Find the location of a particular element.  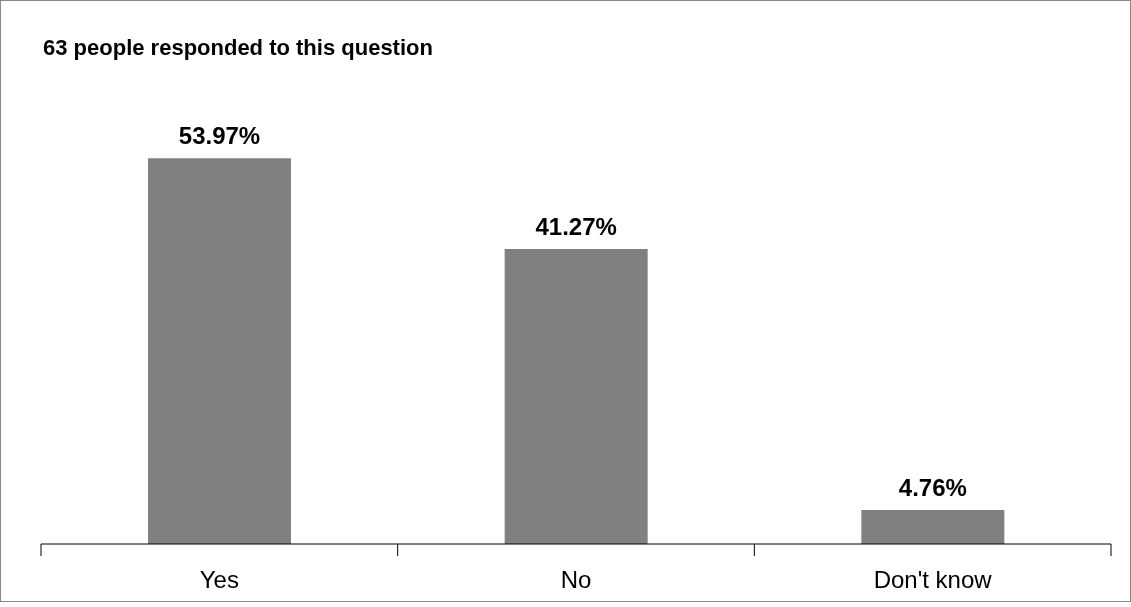

x-tick-label: No is located at coordinates (576, 579).